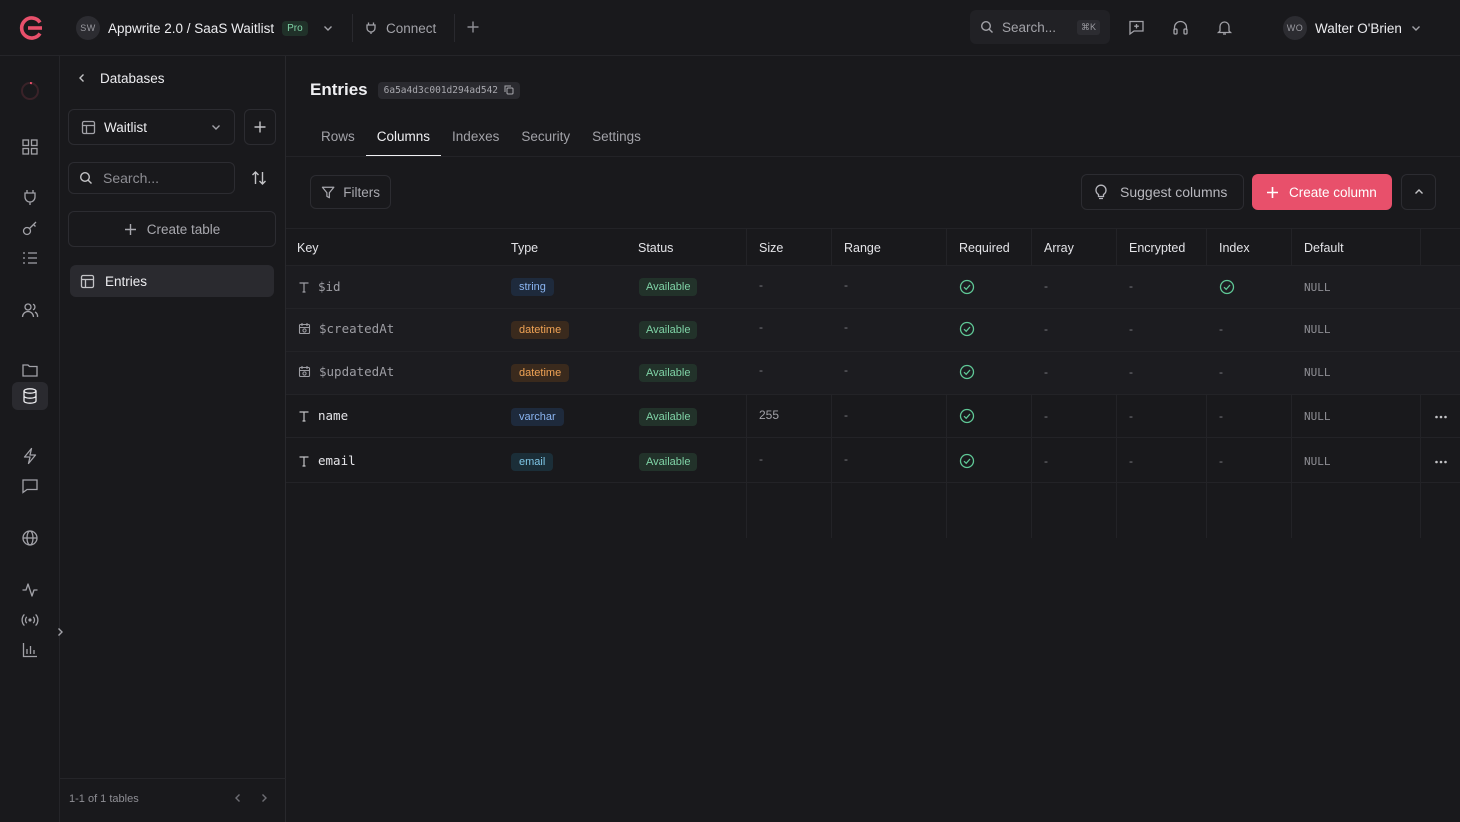 The image size is (1460, 822). What do you see at coordinates (1059, 248) in the screenshot?
I see `header-array: Array` at bounding box center [1059, 248].